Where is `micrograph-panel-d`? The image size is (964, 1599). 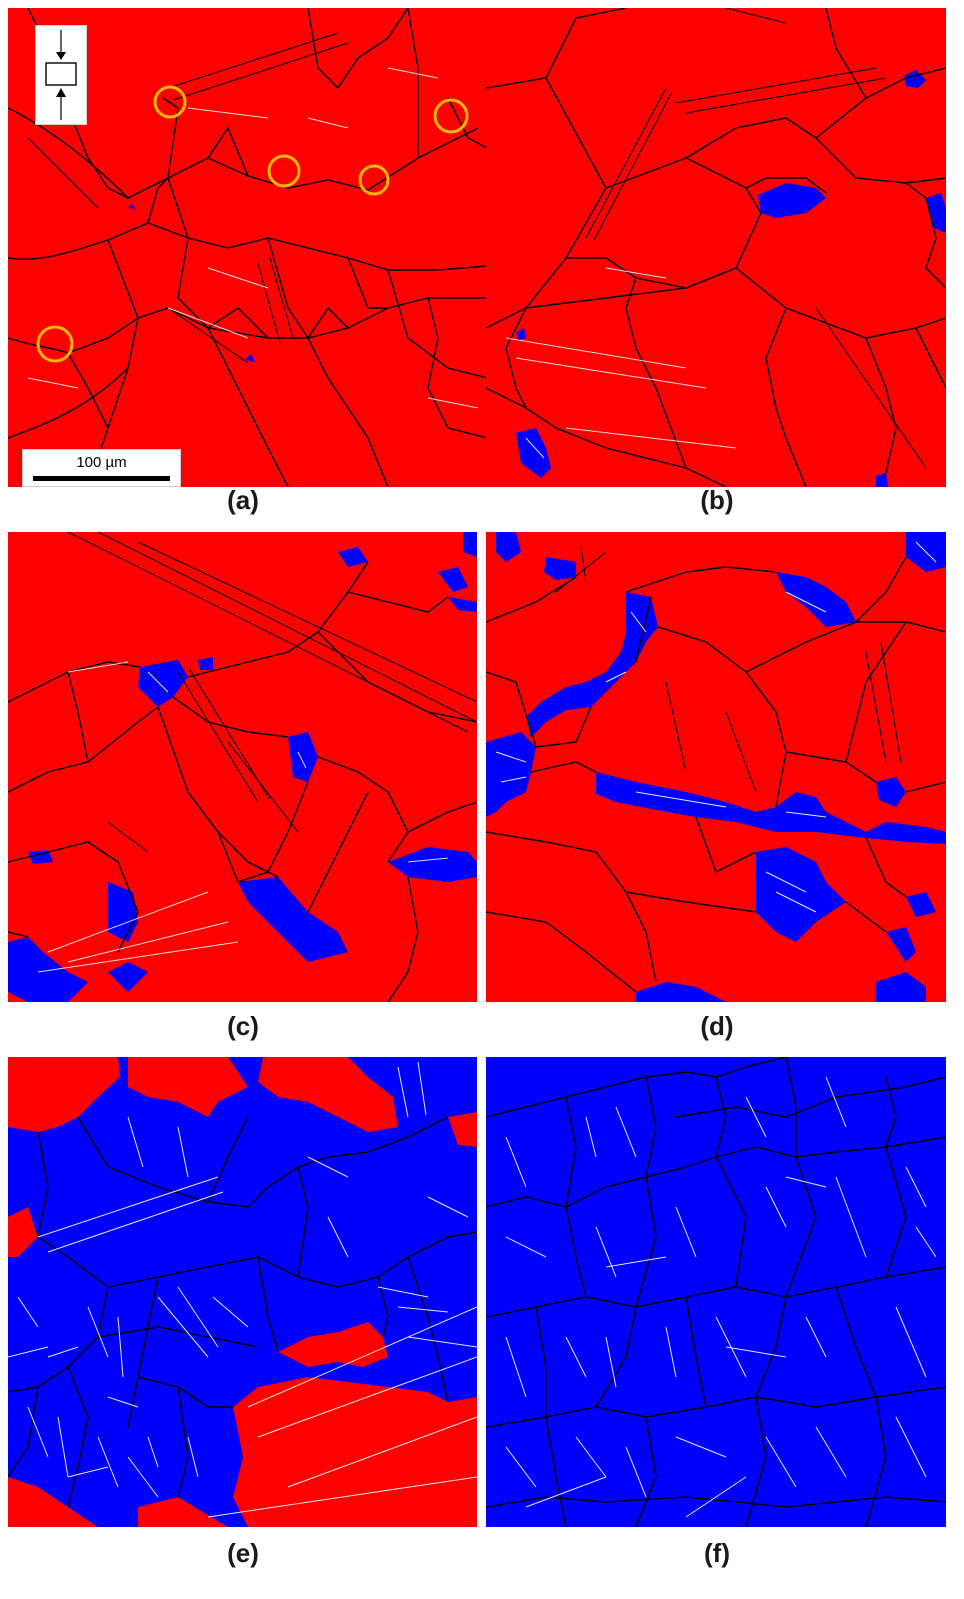
micrograph-panel-d is located at coordinates (716, 767).